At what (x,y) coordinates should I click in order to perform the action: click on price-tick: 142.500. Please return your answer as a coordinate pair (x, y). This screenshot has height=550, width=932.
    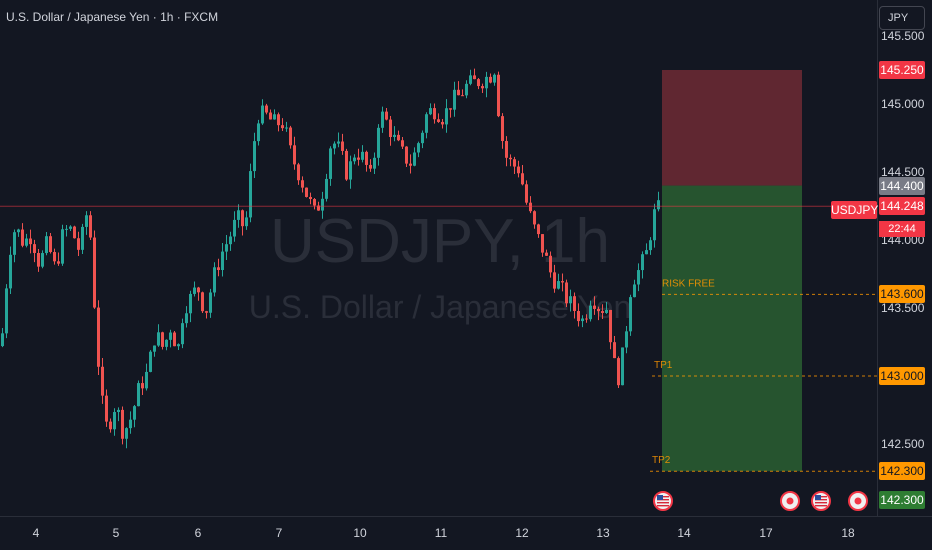
    Looking at the image, I should click on (903, 444).